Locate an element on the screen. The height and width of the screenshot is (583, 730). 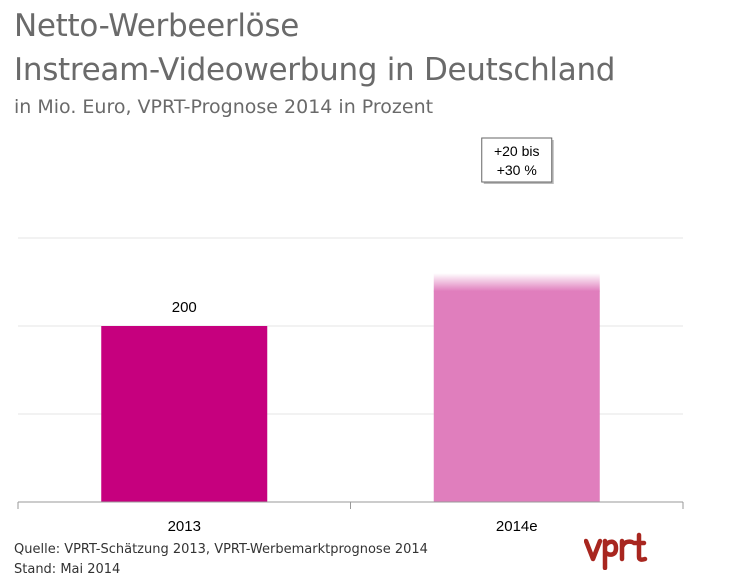
annotation-box is located at coordinates (517, 160).